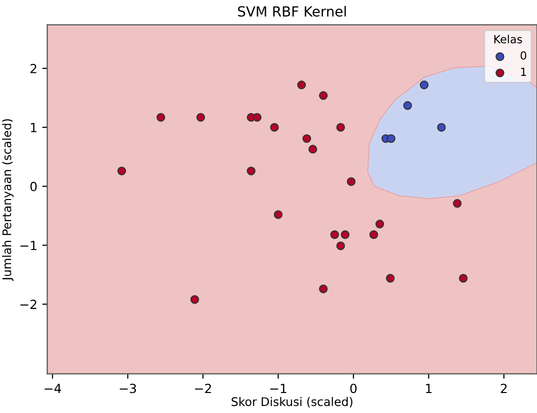 Image resolution: width=537 pixels, height=413 pixels. I want to click on y-tick-label: 0, so click(33, 187).